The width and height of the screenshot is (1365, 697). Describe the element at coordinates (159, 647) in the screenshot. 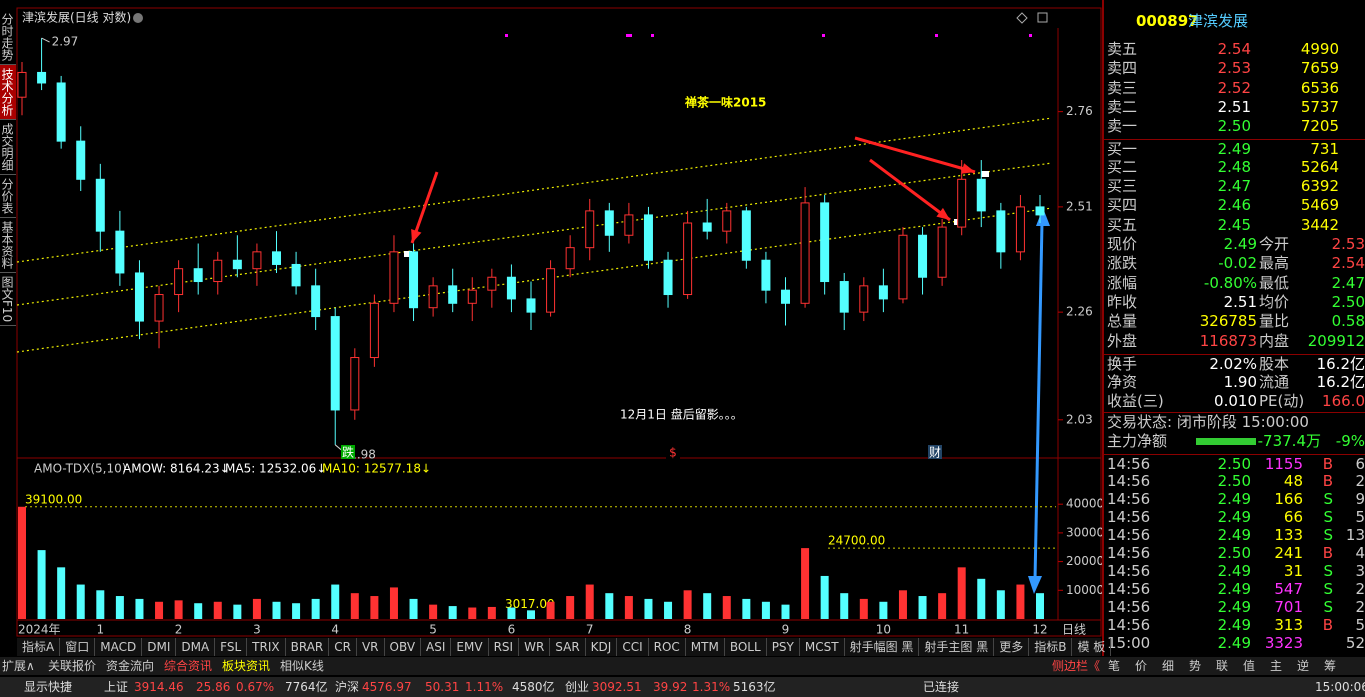

I see `indicator-tab: DMI` at that location.